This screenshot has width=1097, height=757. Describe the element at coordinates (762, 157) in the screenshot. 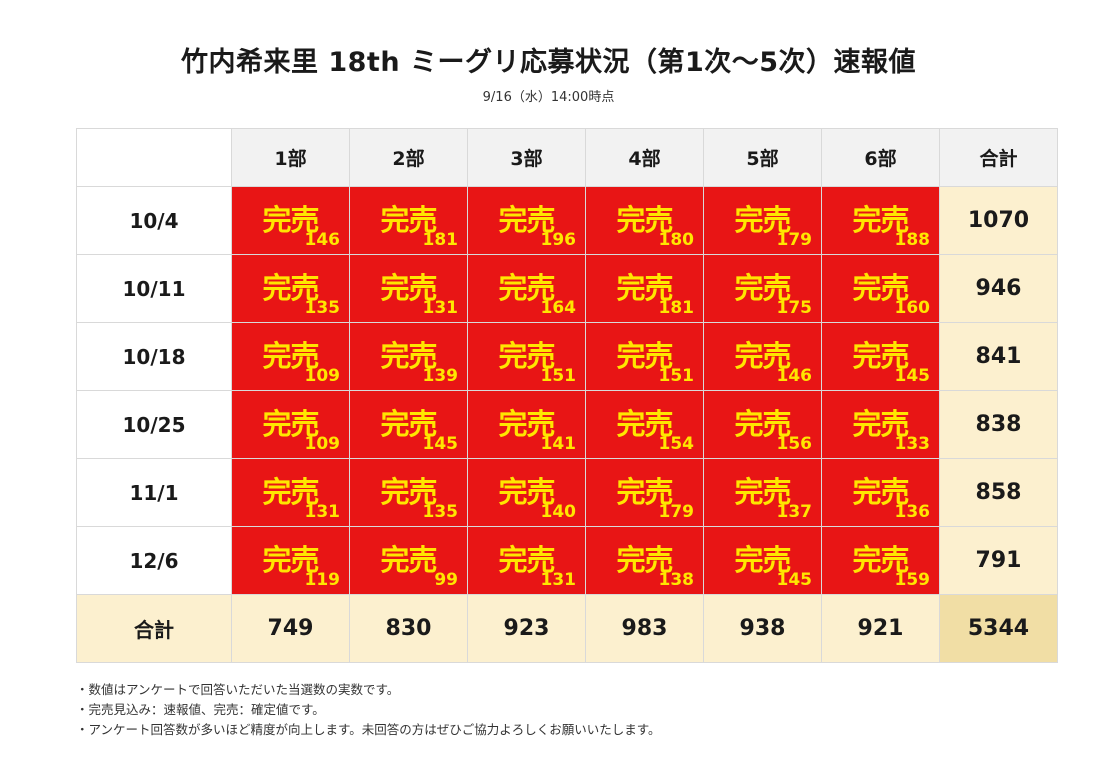

I see `column-header: 5部` at that location.